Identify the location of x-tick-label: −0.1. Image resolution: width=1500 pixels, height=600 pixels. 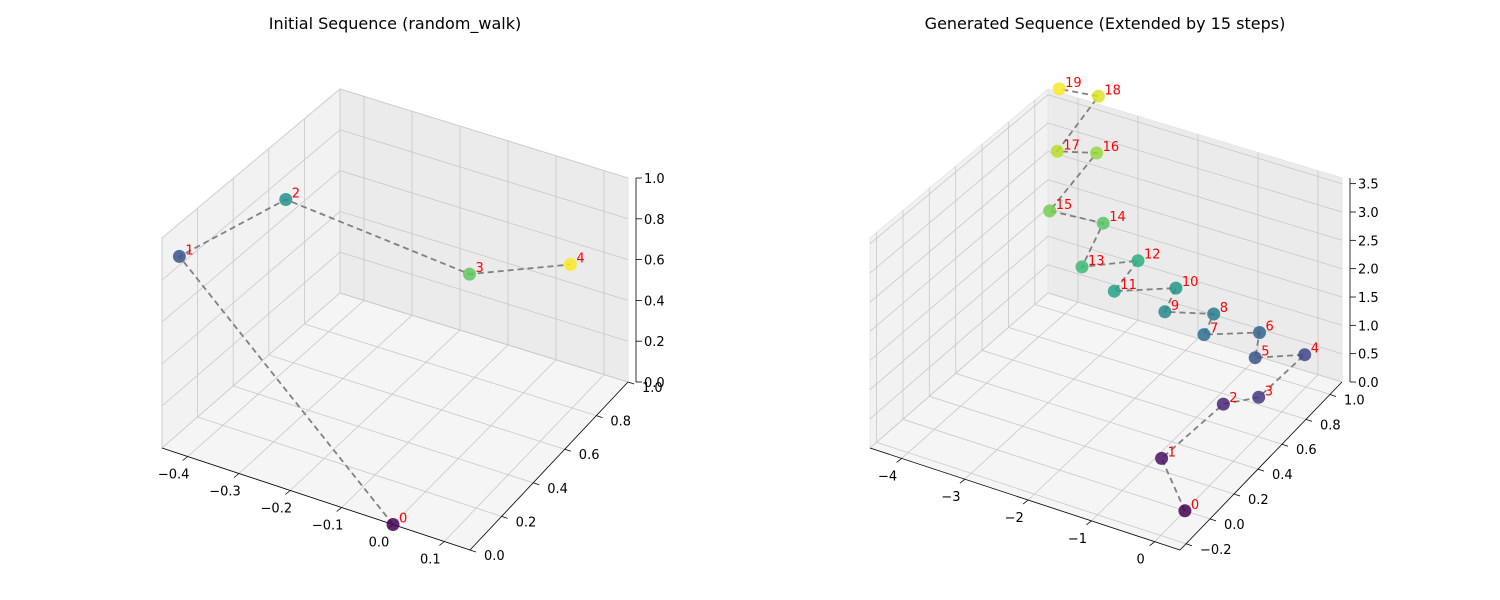
(328, 526).